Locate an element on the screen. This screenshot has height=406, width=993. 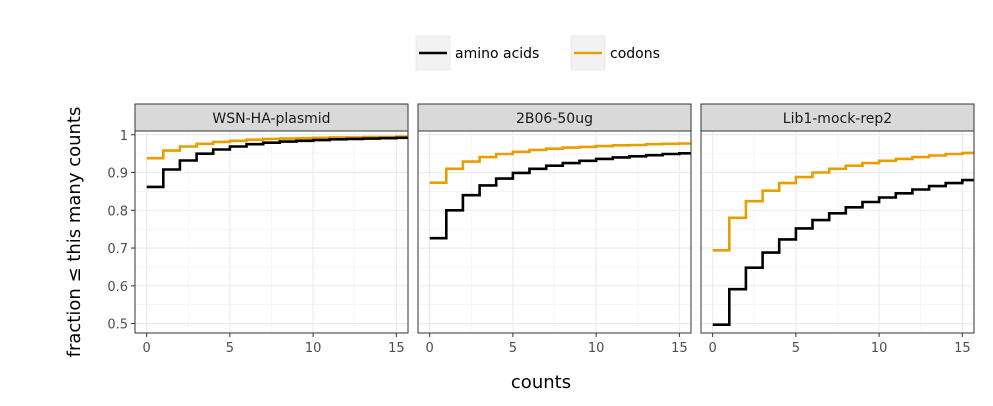
y-tick-label: 0.9 is located at coordinates (117, 174).